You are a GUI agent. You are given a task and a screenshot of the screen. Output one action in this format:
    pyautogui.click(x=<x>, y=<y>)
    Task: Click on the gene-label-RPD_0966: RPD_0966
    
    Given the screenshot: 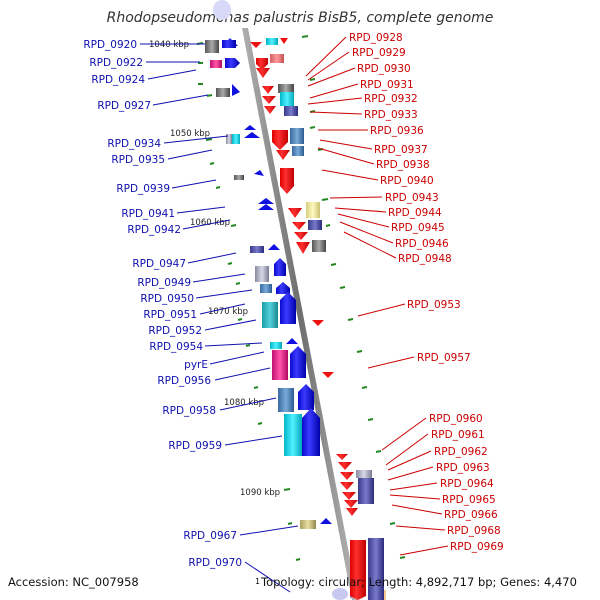 What is the action you would take?
    pyautogui.click(x=471, y=515)
    